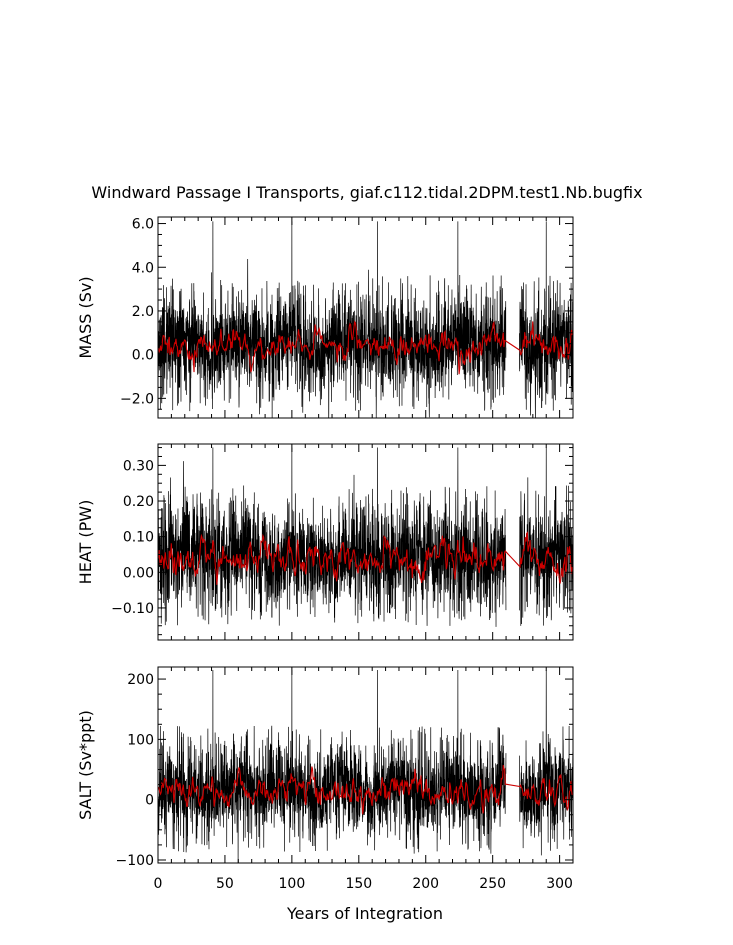 The height and width of the screenshot is (945, 733). I want to click on series-annual-mass, so click(365, 347).